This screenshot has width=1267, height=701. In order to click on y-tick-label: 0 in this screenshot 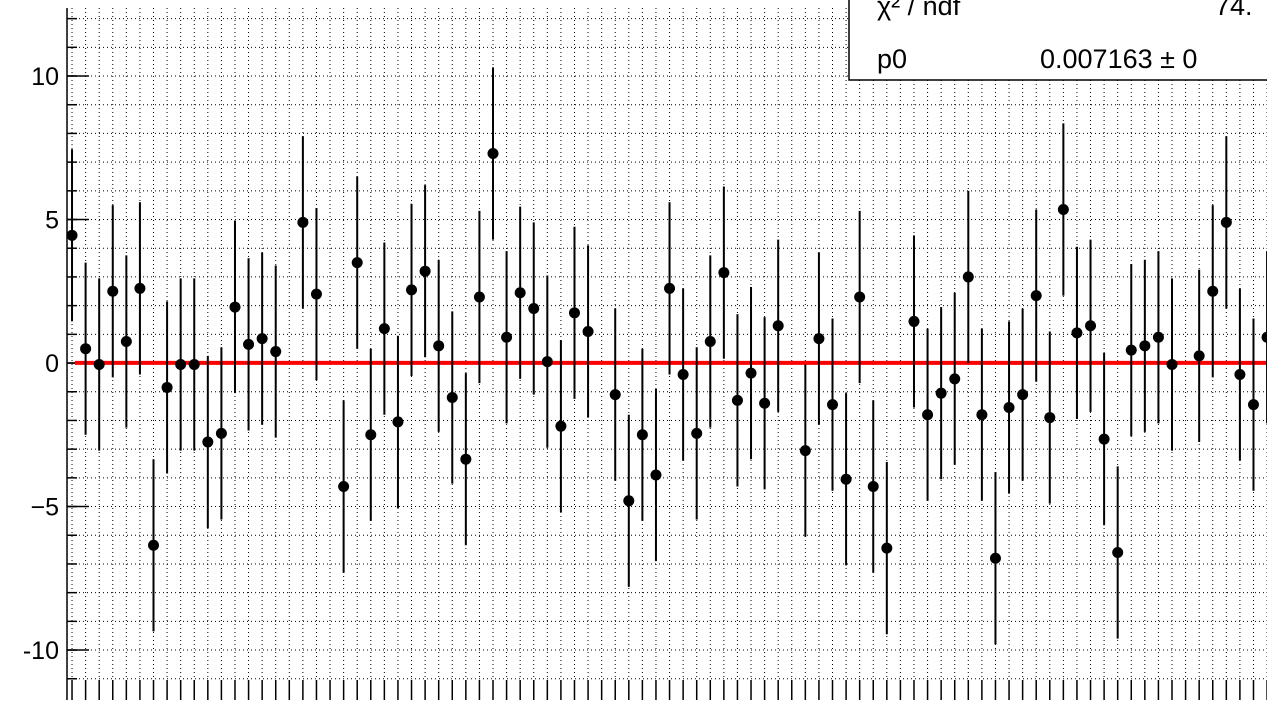, I will do `click(52, 364)`.